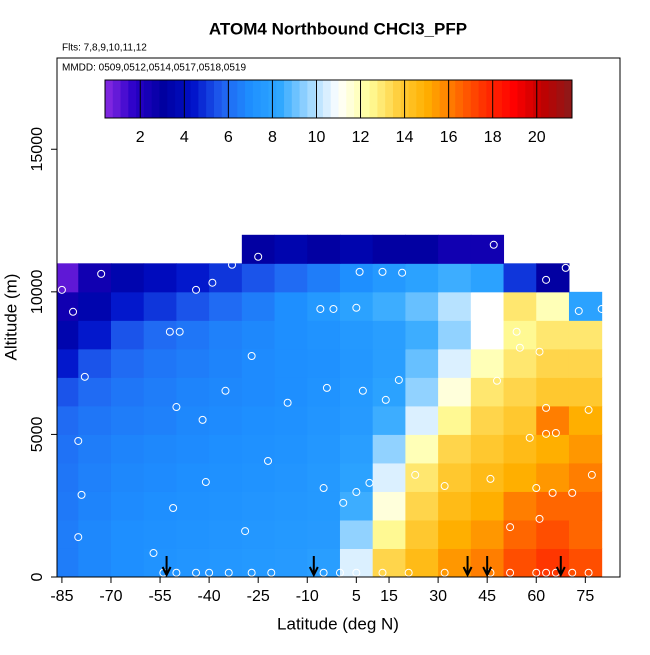 This screenshot has height=655, width=650. I want to click on annotation: MMDD: 0509,0512,0514,0517,0518,0519, so click(154, 68).